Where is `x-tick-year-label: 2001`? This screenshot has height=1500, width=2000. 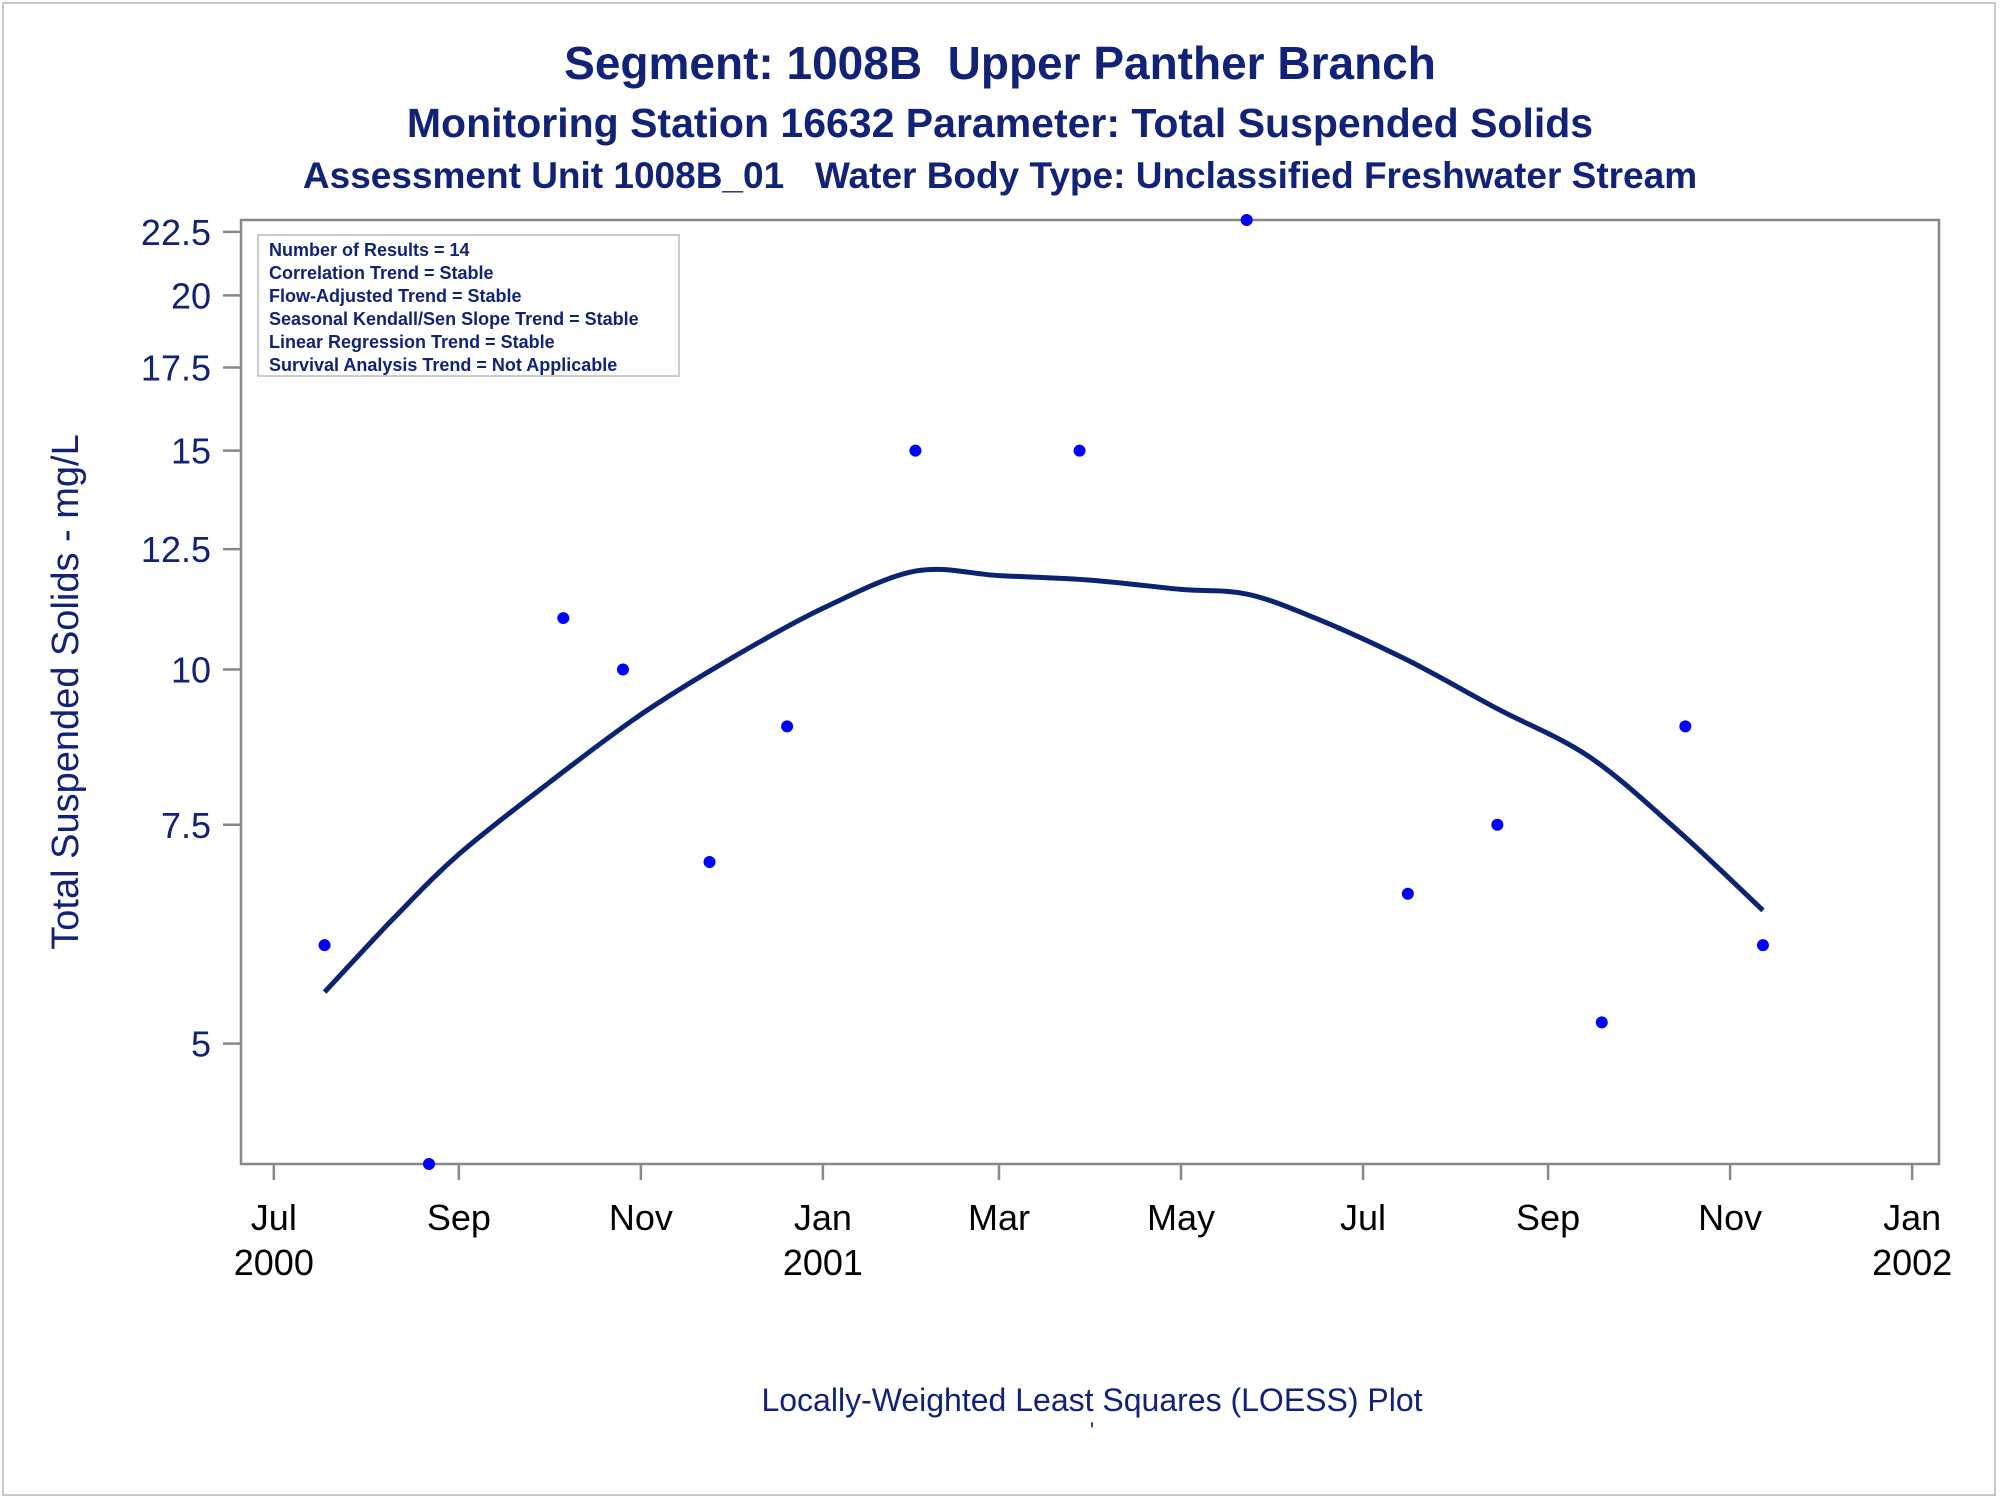
x-tick-year-label: 2001 is located at coordinates (823, 1262).